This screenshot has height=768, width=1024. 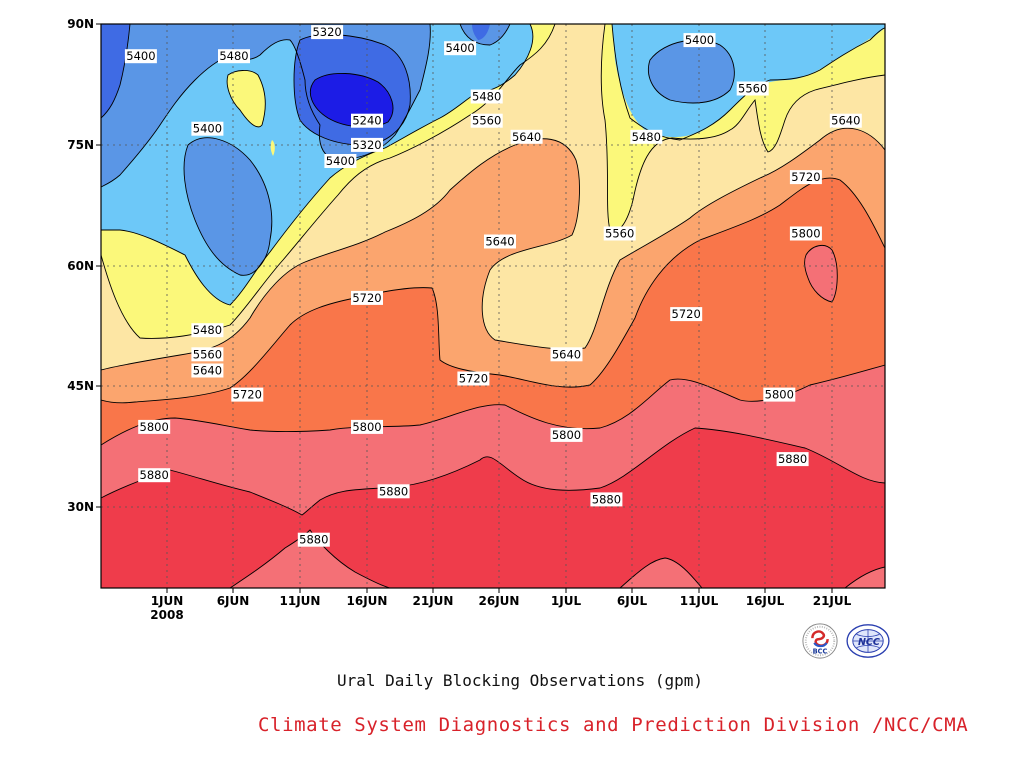 I want to click on contour-label: 5320, so click(x=367, y=144).